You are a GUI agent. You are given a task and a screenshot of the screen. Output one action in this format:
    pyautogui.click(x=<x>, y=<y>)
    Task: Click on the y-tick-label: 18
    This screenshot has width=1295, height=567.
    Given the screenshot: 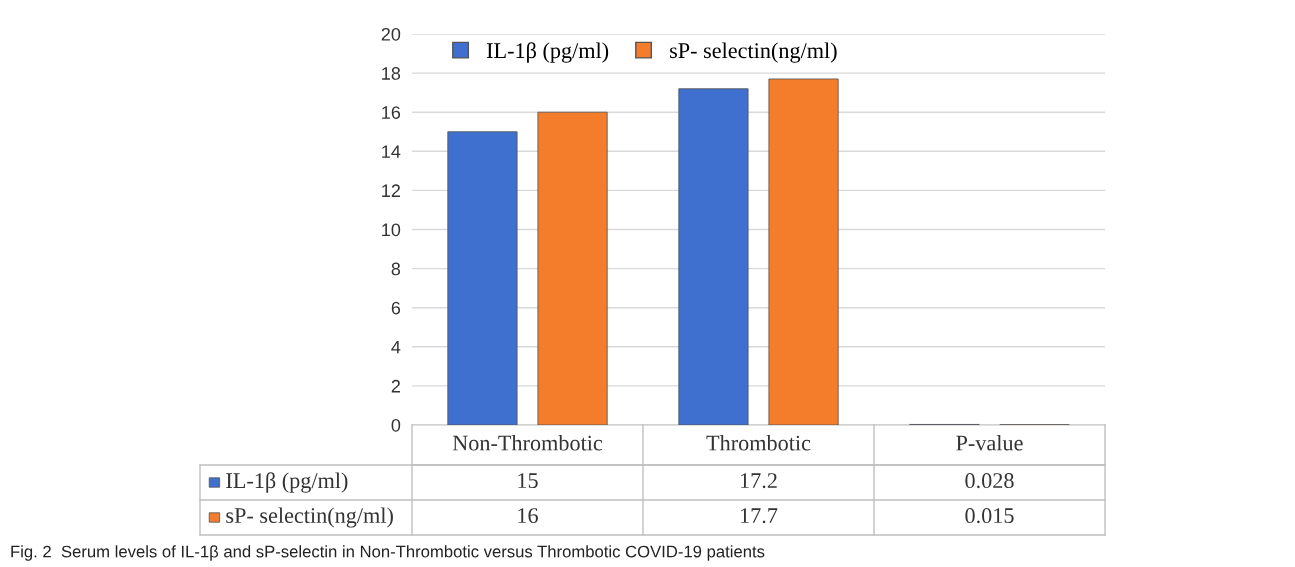 What is the action you would take?
    pyautogui.click(x=391, y=73)
    